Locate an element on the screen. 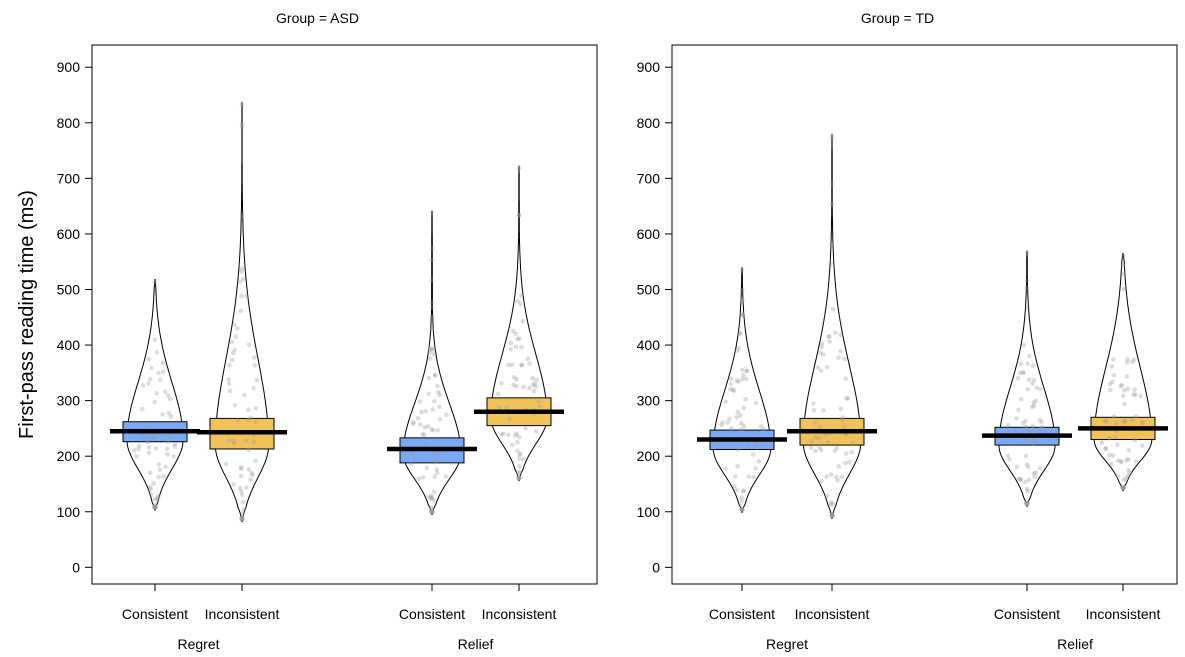 The width and height of the screenshot is (1185, 657). y-tick-label: 100 is located at coordinates (649, 512).